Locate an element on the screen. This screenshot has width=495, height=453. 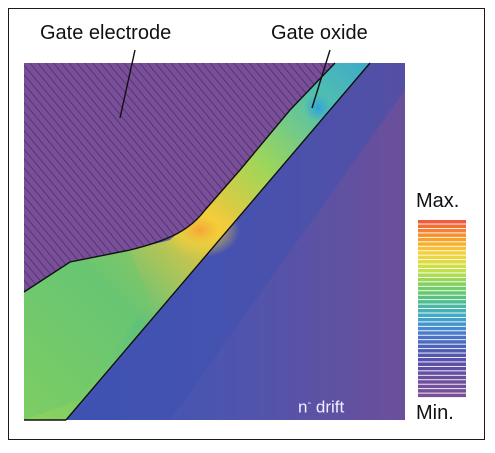
gate-oxide-leader is located at coordinates (321, 79).